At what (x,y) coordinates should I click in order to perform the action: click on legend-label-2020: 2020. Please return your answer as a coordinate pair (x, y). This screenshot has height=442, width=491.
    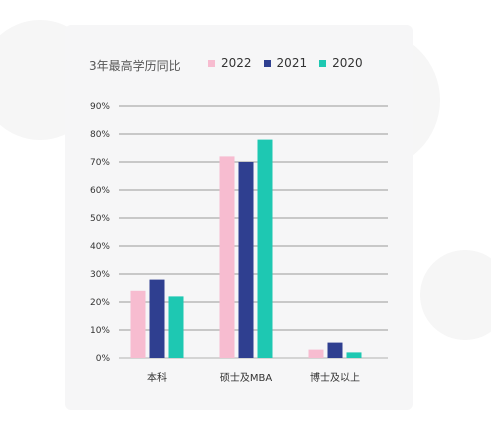
    Looking at the image, I should click on (347, 63).